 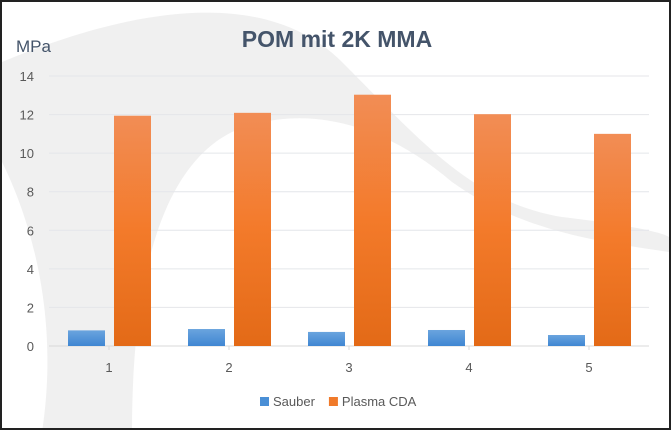 What do you see at coordinates (588, 367) in the screenshot?
I see `x-tick-label: 5` at bounding box center [588, 367].